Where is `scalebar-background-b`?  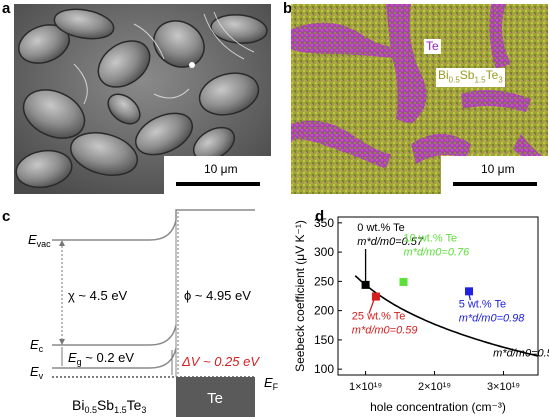 scalebar-background-b is located at coordinates (494, 175).